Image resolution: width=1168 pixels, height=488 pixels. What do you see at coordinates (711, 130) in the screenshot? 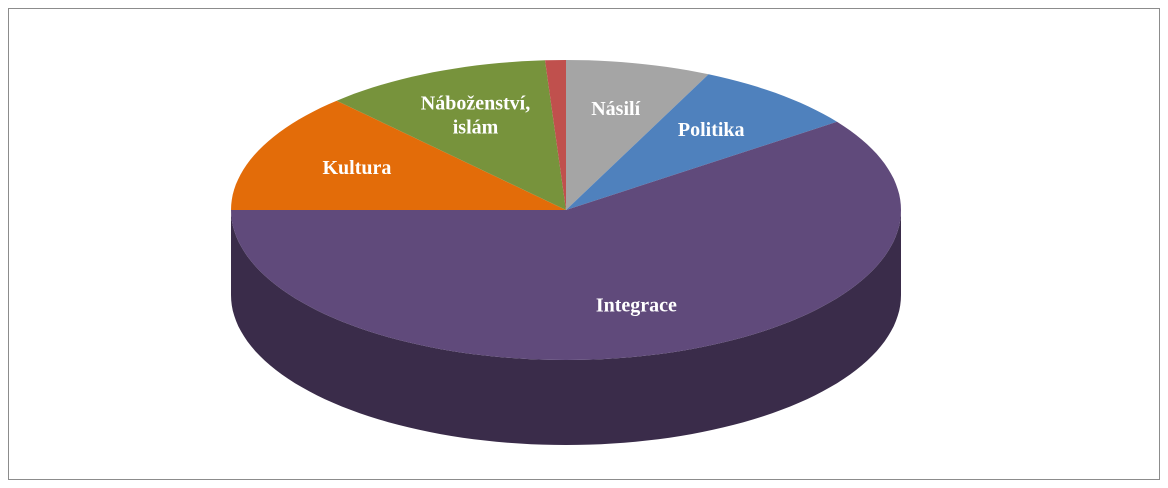
I see `slice-label: Politika` at bounding box center [711, 130].